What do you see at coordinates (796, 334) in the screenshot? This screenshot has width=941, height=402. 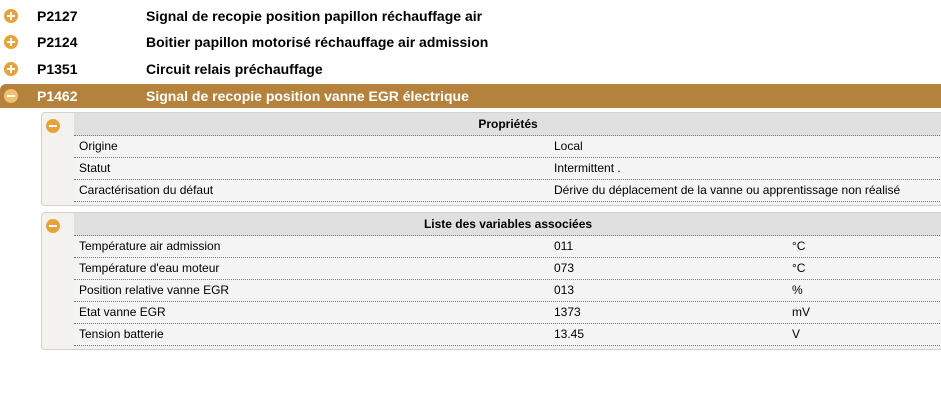 I see `variable-unit: V` at bounding box center [796, 334].